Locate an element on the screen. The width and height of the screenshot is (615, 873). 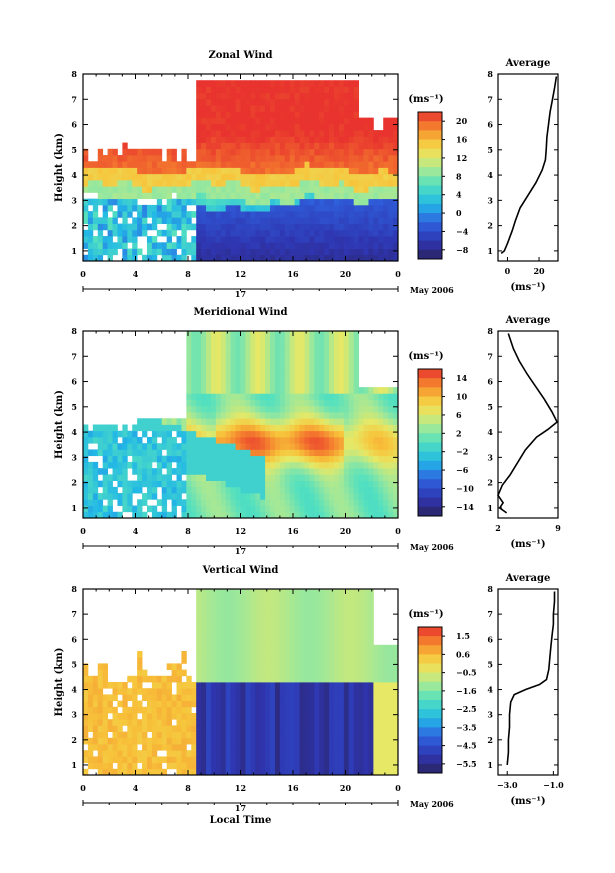
average-profile-line is located at coordinates (528, 423).